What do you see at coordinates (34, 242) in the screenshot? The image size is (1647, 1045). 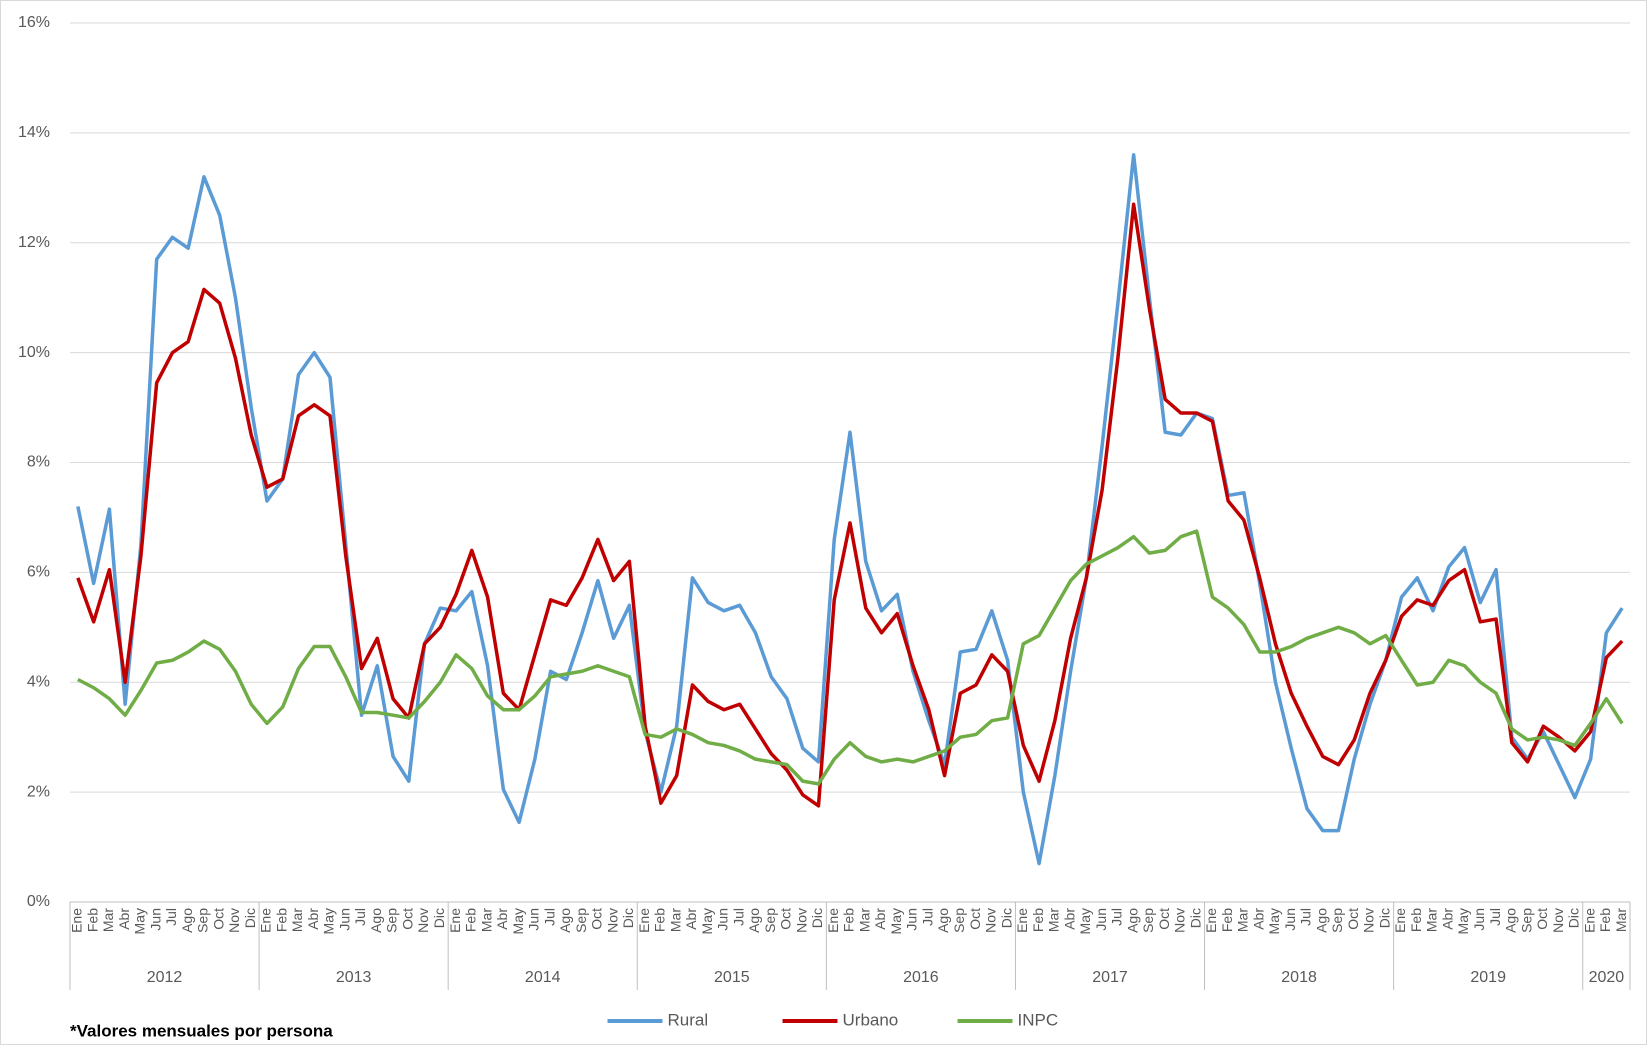 I see `y-tick-label: 12%` at bounding box center [34, 242].